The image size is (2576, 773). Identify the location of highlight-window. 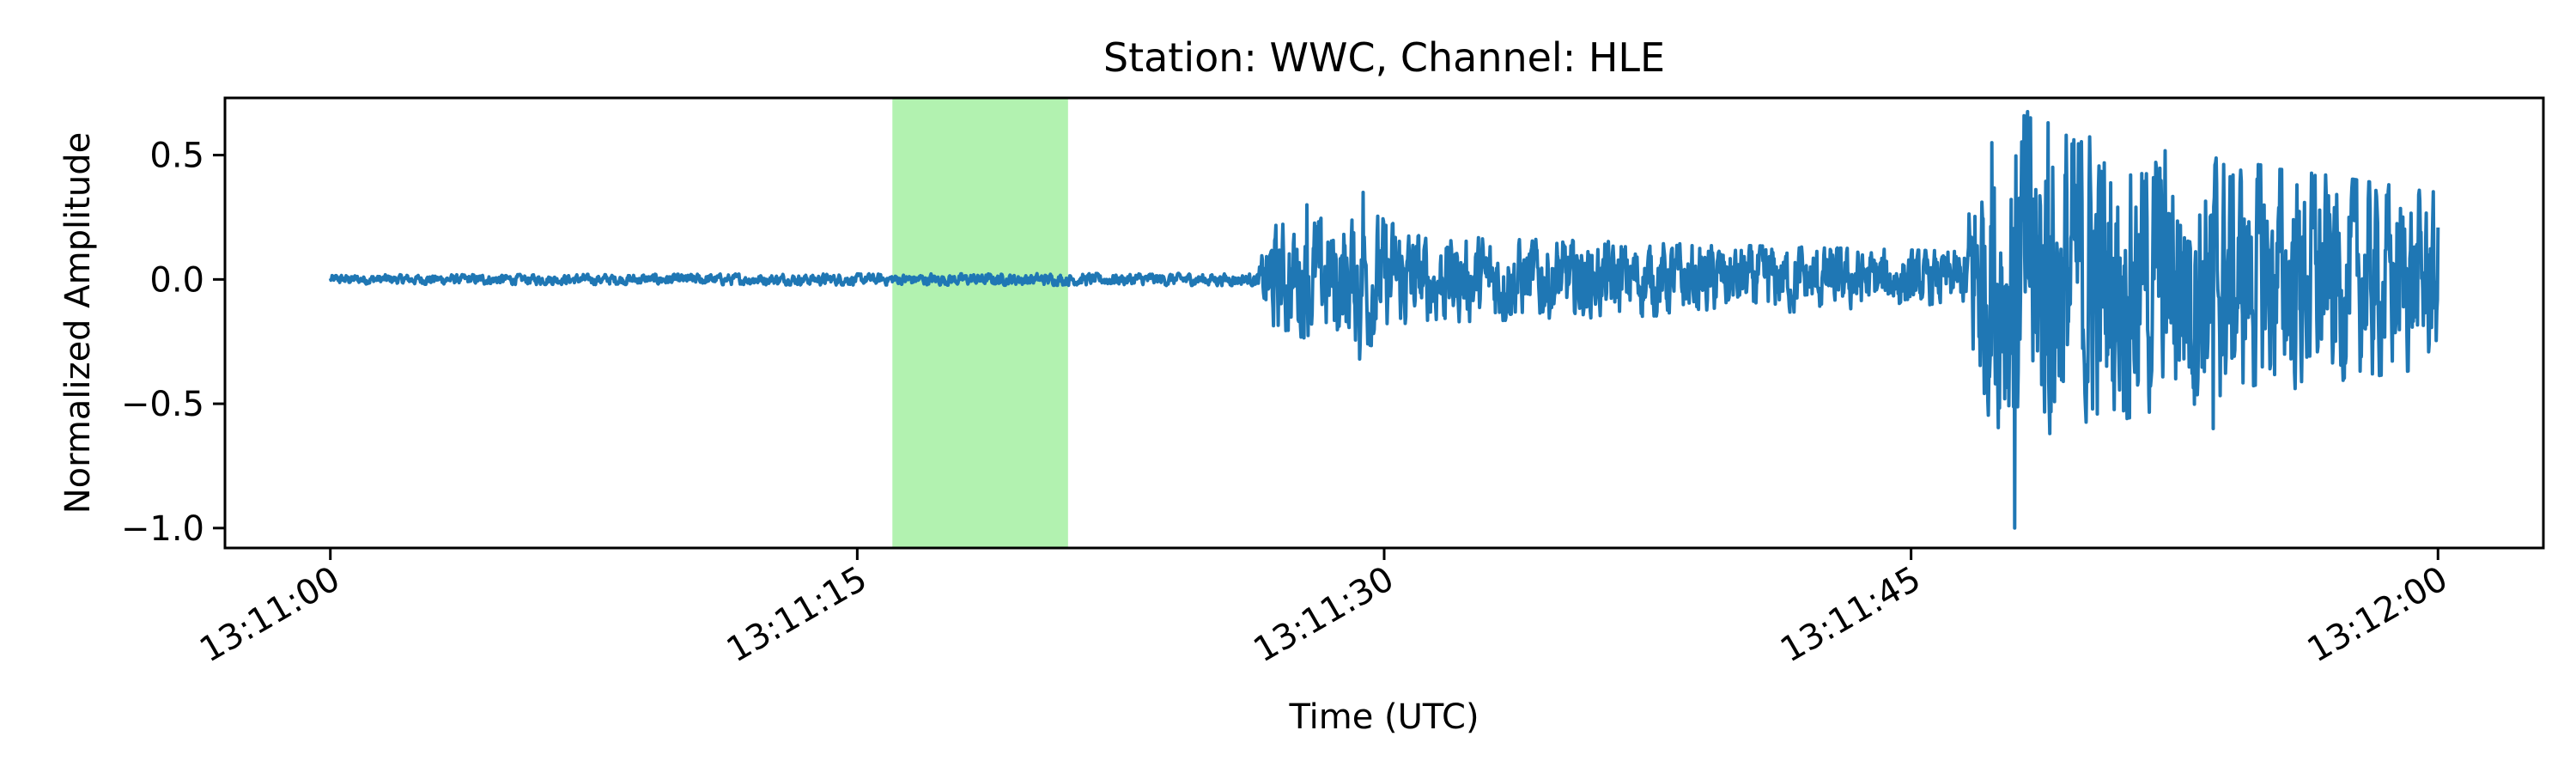
(980, 323).